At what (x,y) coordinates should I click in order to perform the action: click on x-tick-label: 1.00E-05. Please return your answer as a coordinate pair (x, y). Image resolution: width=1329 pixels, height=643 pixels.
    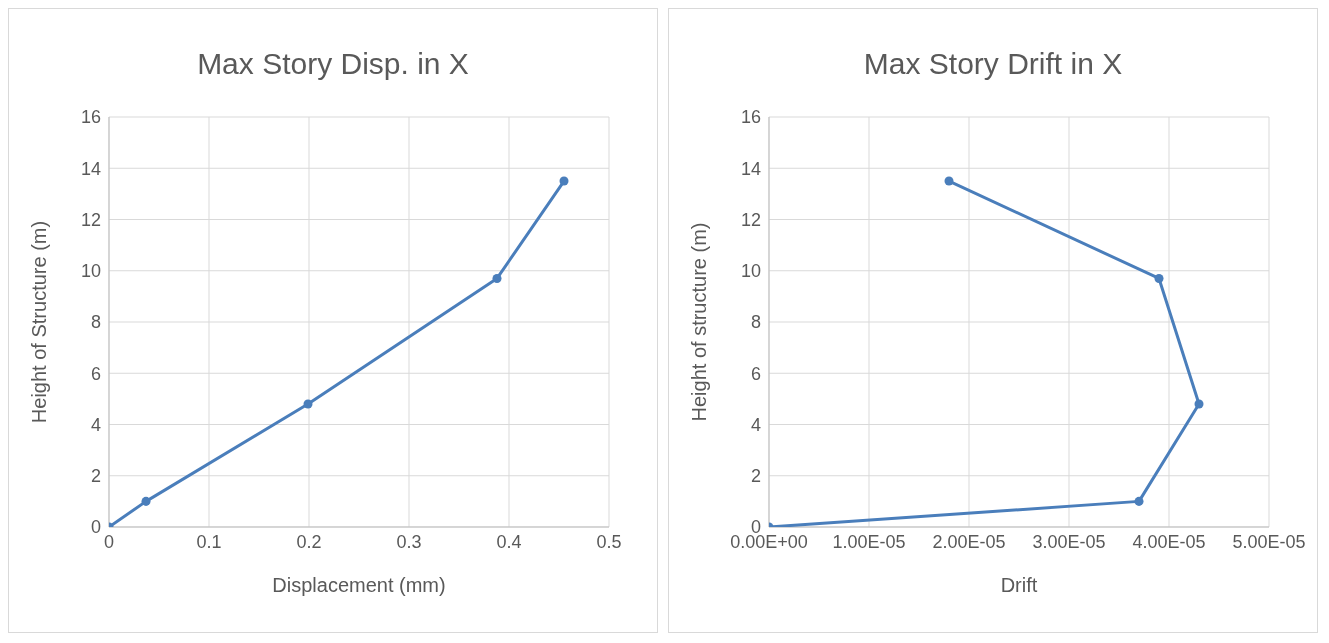
    Looking at the image, I should click on (869, 541).